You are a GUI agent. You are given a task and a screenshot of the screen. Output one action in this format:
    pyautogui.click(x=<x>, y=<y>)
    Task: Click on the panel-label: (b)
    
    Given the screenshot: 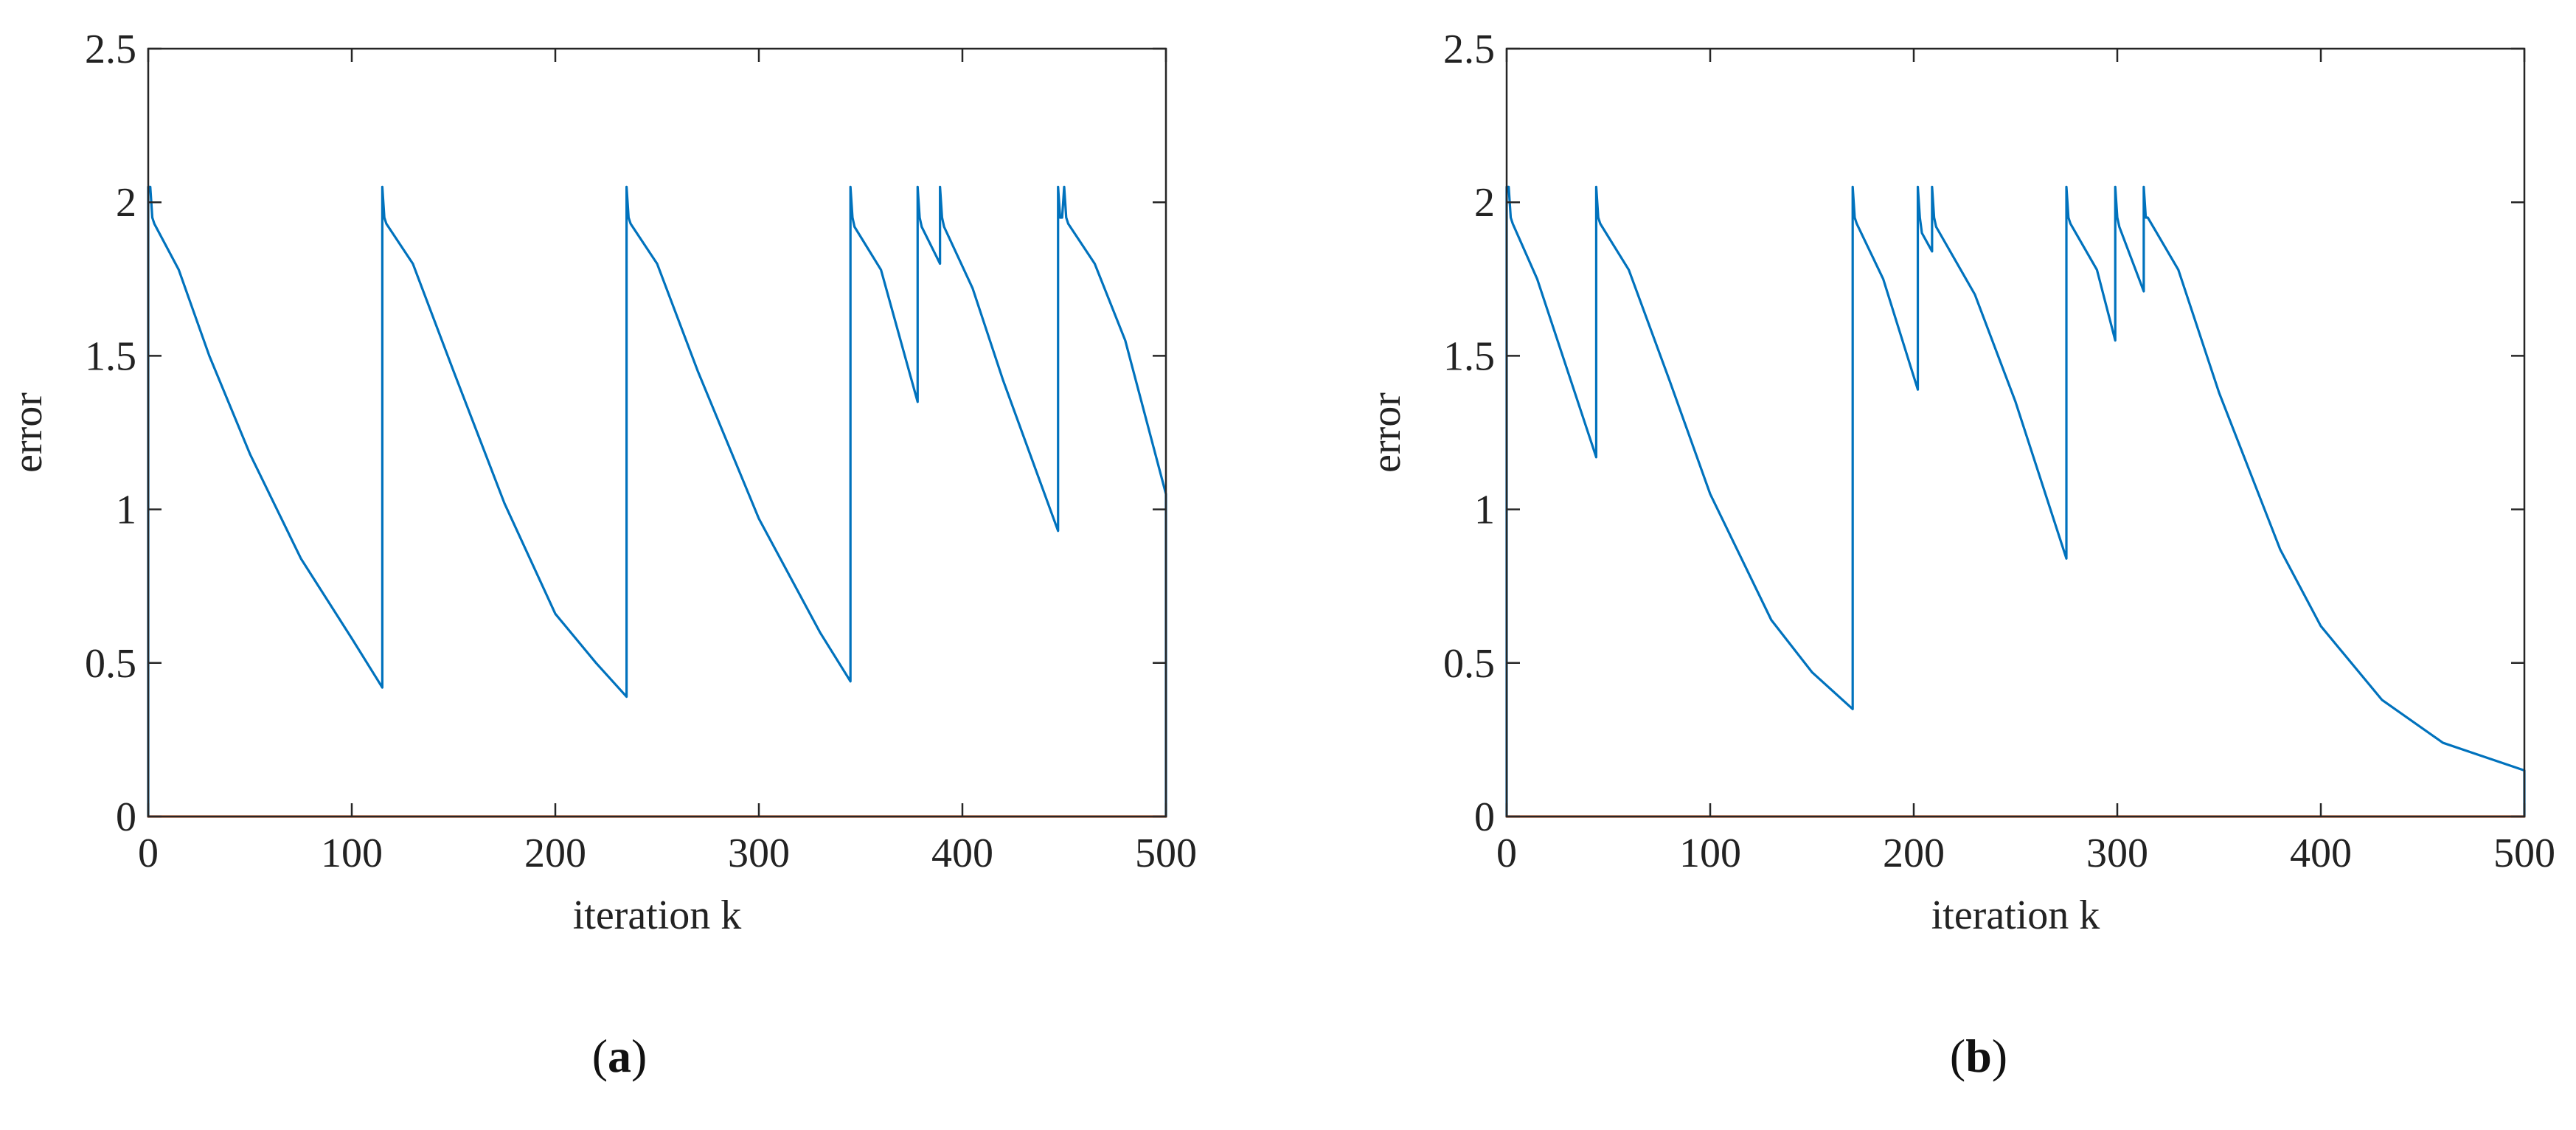 What is the action you would take?
    pyautogui.click(x=1978, y=1056)
    